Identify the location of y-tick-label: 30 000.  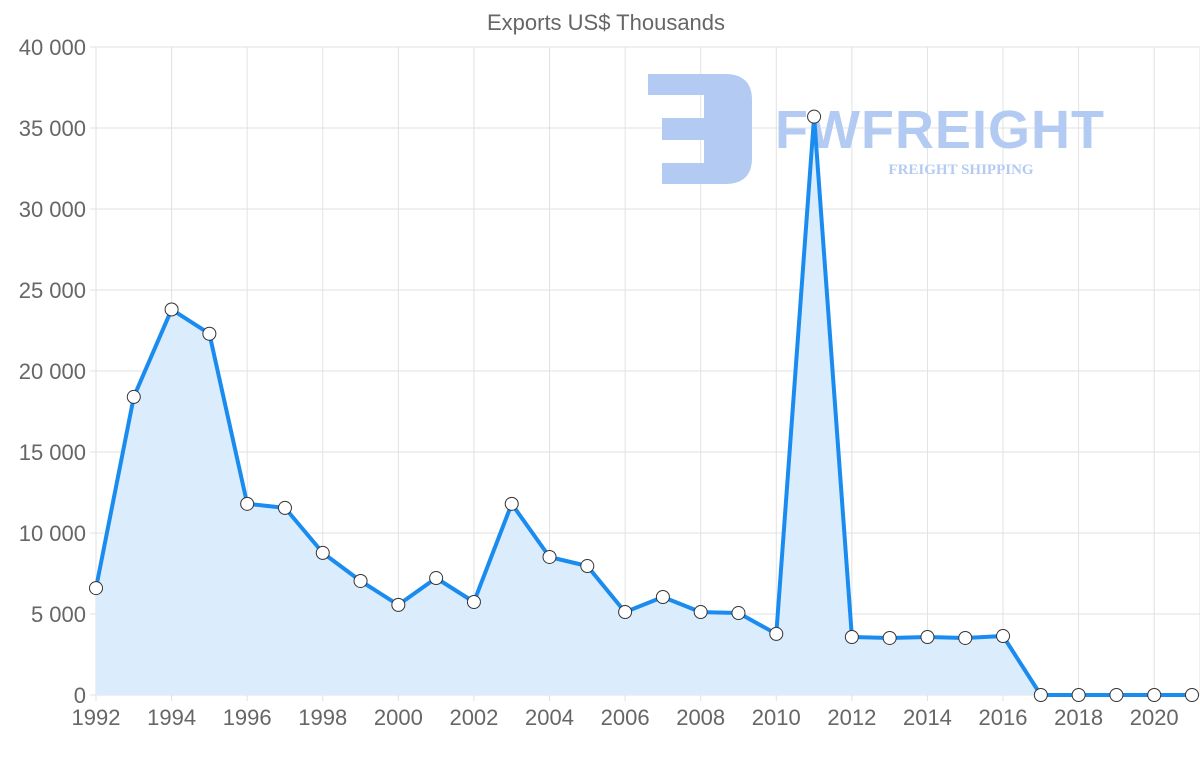
(52, 209).